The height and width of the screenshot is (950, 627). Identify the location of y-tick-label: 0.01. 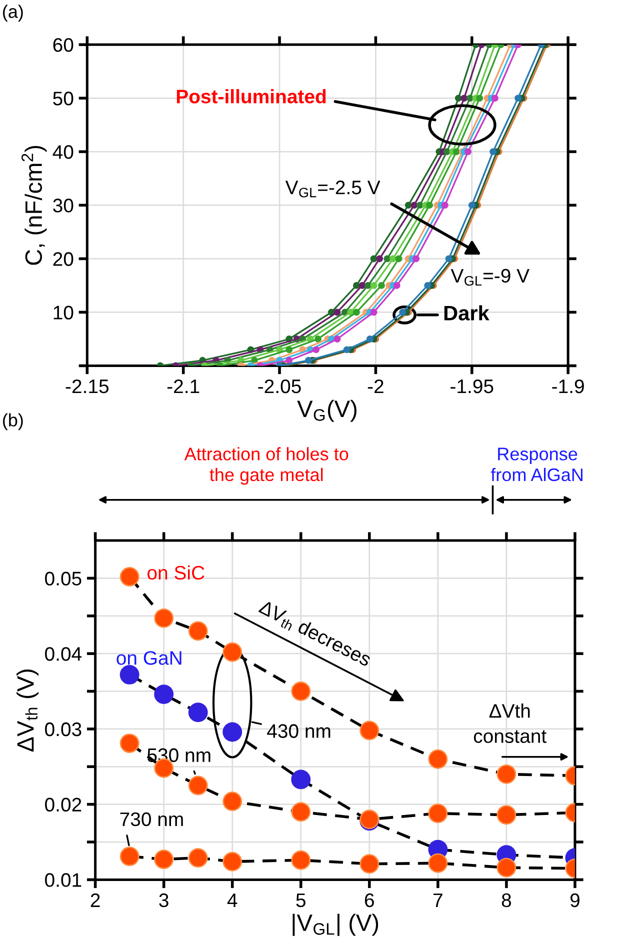
(63, 880).